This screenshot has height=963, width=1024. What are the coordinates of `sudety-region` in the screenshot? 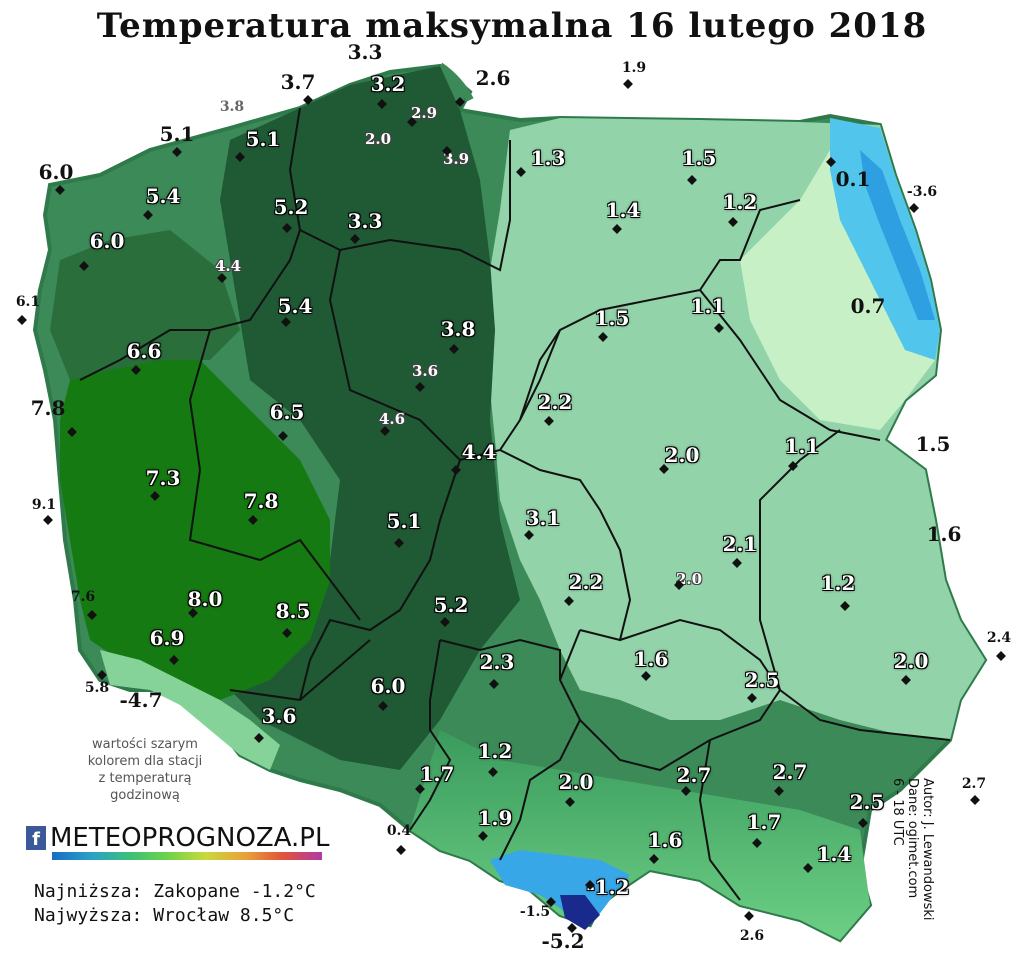 It's located at (190, 710).